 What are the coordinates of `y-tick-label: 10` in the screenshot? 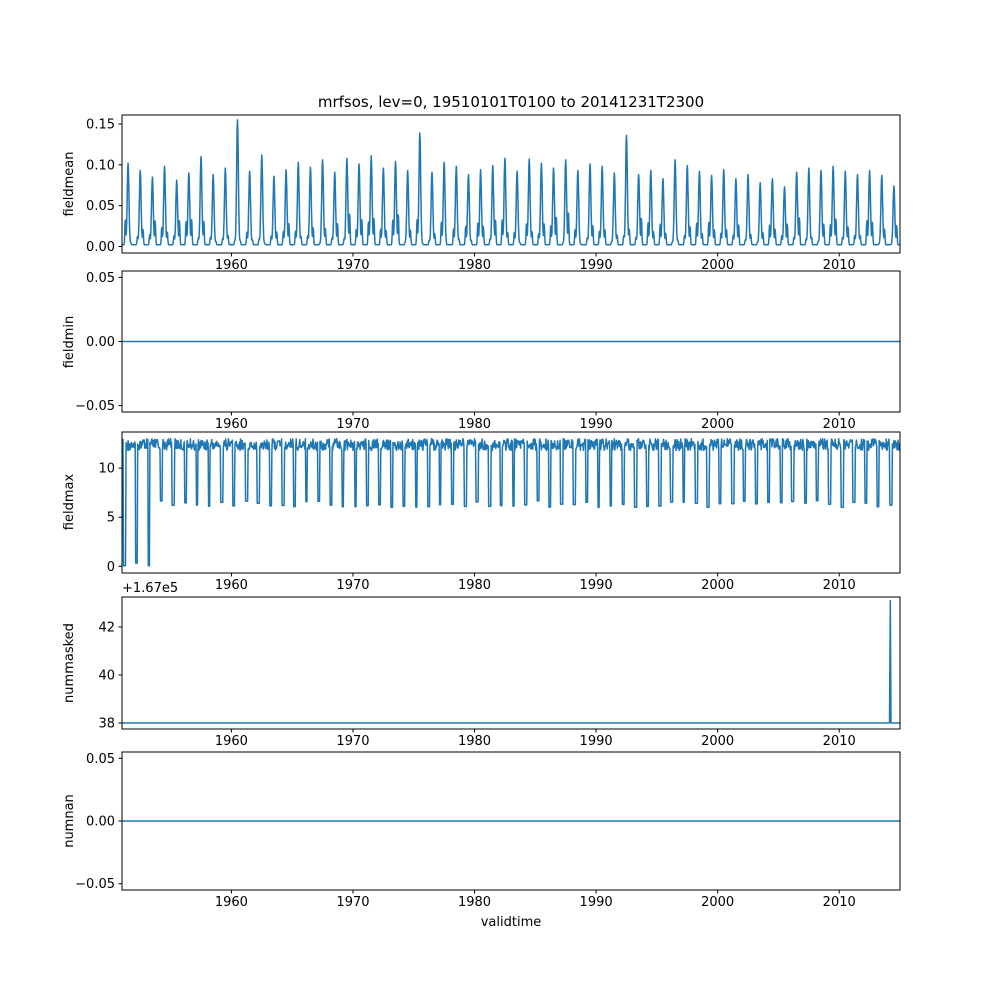 It's located at (106, 469).